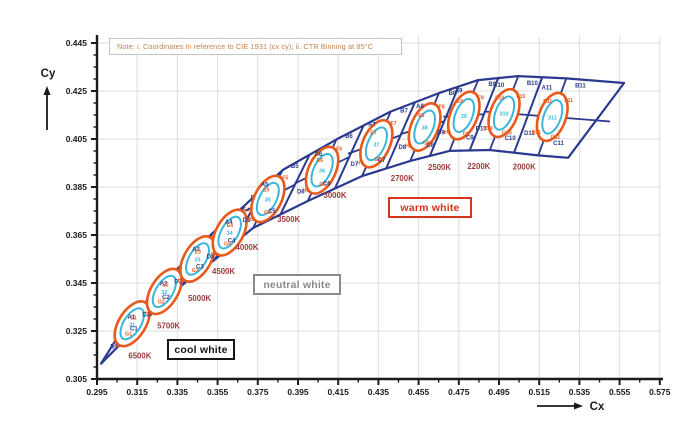  Describe the element at coordinates (230, 226) in the screenshot. I see `bin-ring-label-e: E4` at that location.